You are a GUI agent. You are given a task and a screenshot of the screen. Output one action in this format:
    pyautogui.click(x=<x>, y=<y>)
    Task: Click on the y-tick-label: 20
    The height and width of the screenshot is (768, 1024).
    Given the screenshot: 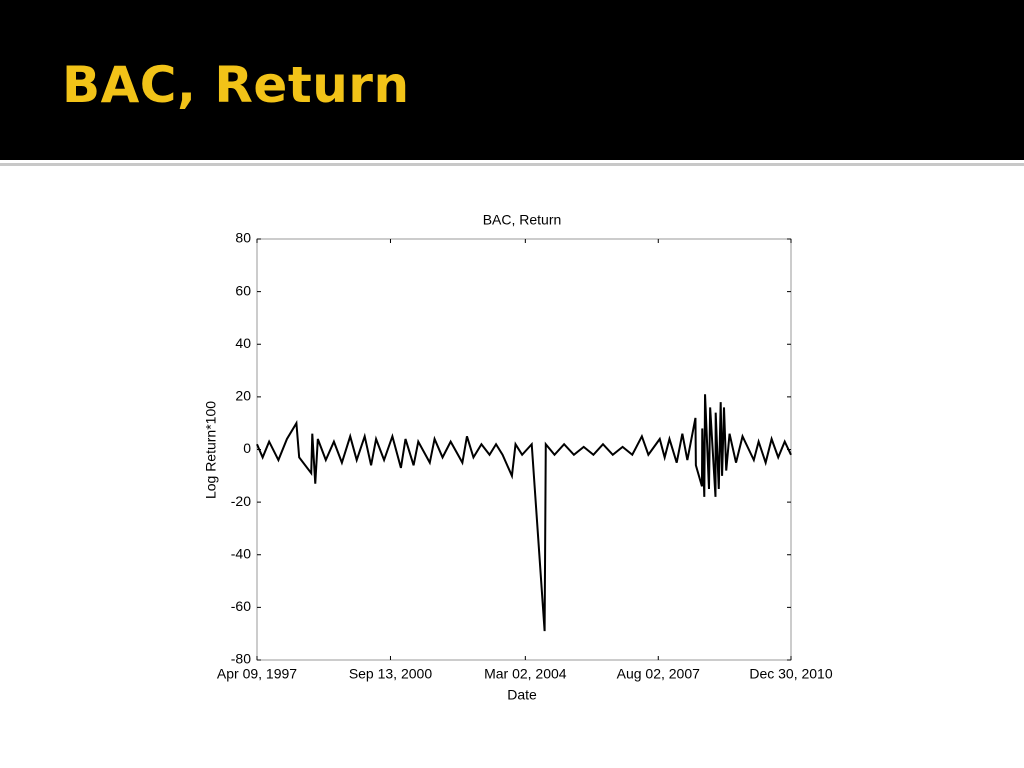 What is the action you would take?
    pyautogui.click(x=243, y=396)
    